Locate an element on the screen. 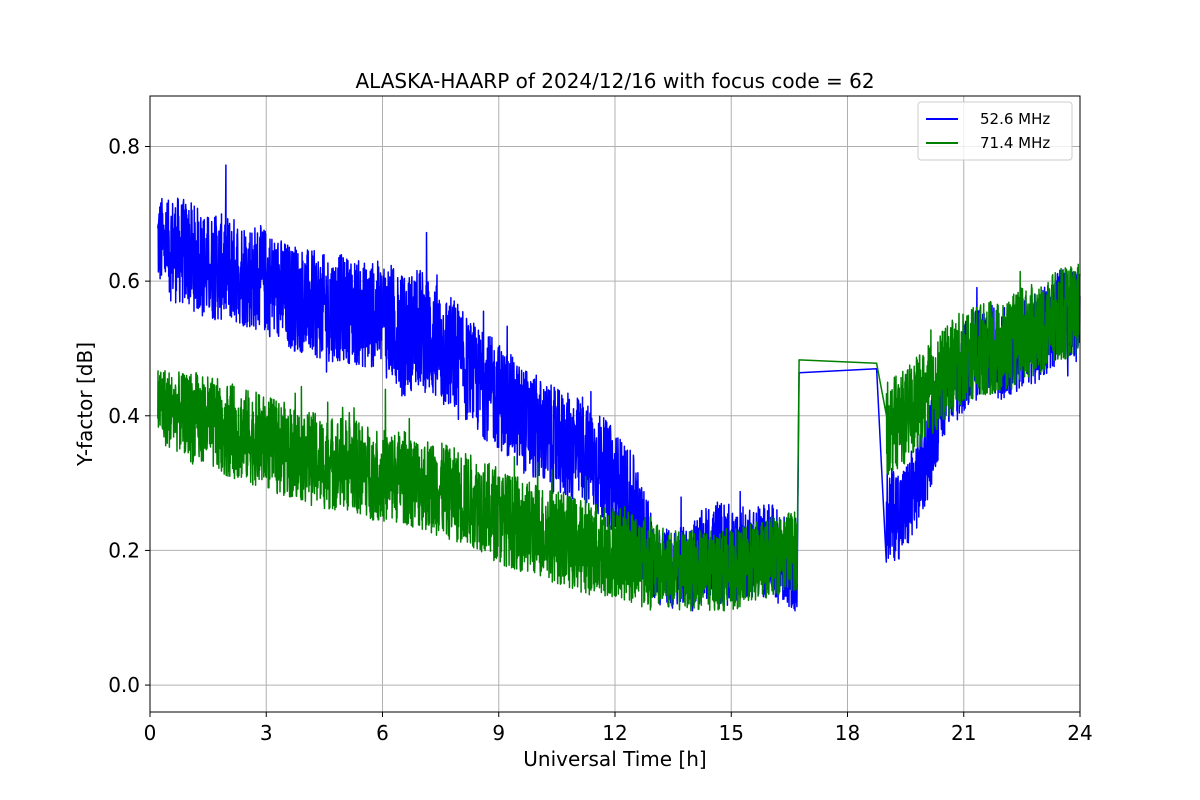  legend: 52.6 MHz 71.4 MHz is located at coordinates (995, 131).